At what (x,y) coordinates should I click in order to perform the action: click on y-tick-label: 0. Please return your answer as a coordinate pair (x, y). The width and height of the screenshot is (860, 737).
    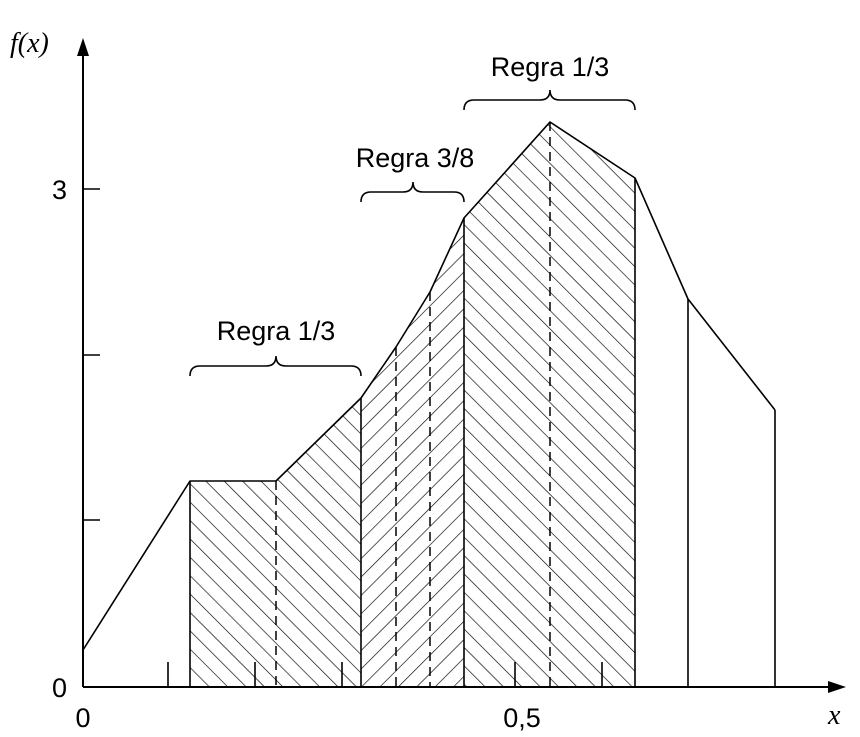
    Looking at the image, I should click on (59, 688).